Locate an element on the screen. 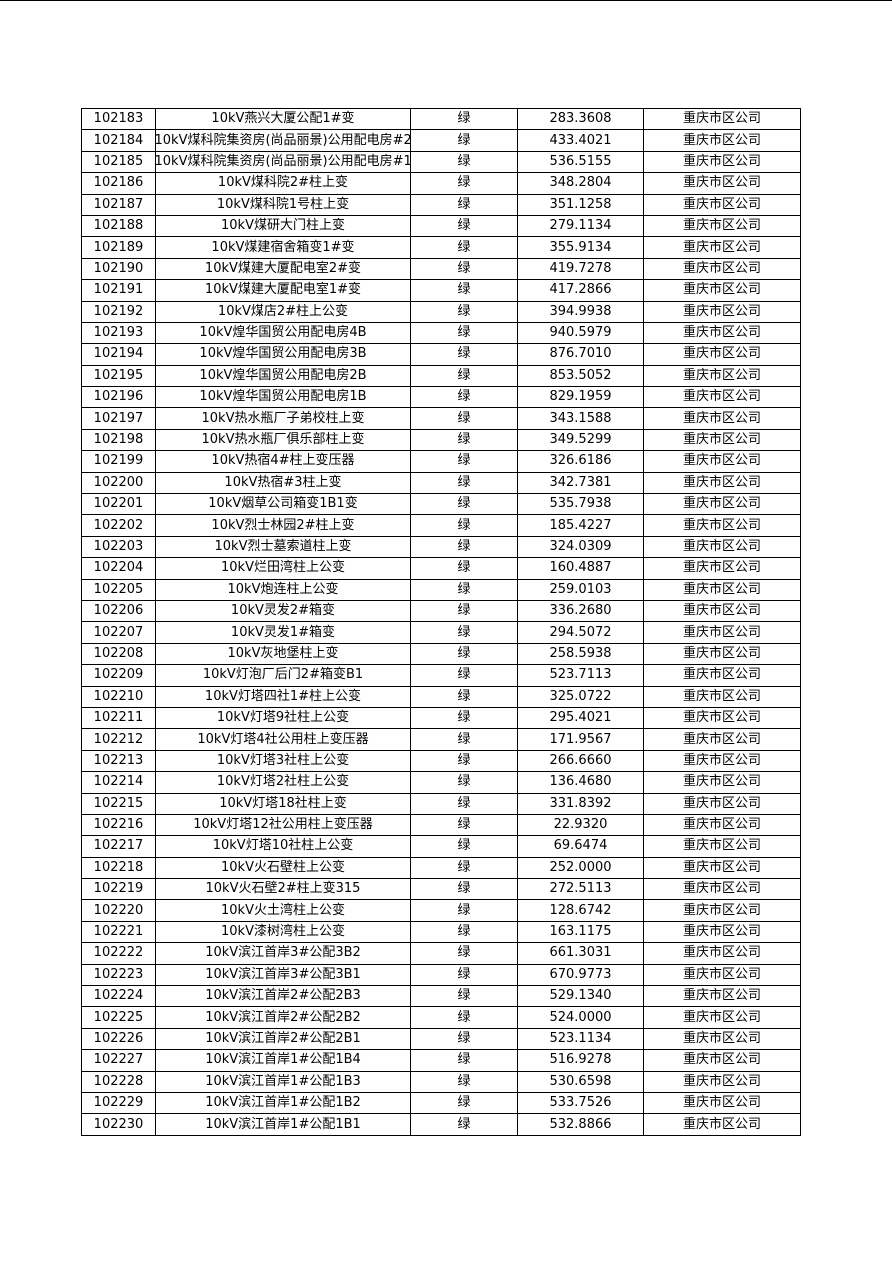 The width and height of the screenshot is (892, 1262). value: 342.7381 is located at coordinates (580, 482).